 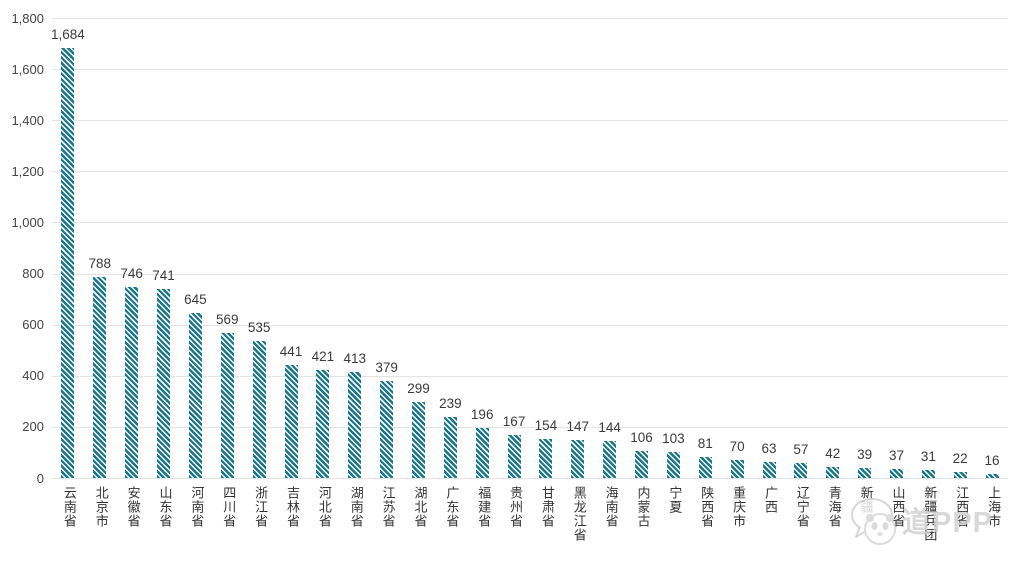 I want to click on x-tick-label: 山东省, so click(x=165, y=507).